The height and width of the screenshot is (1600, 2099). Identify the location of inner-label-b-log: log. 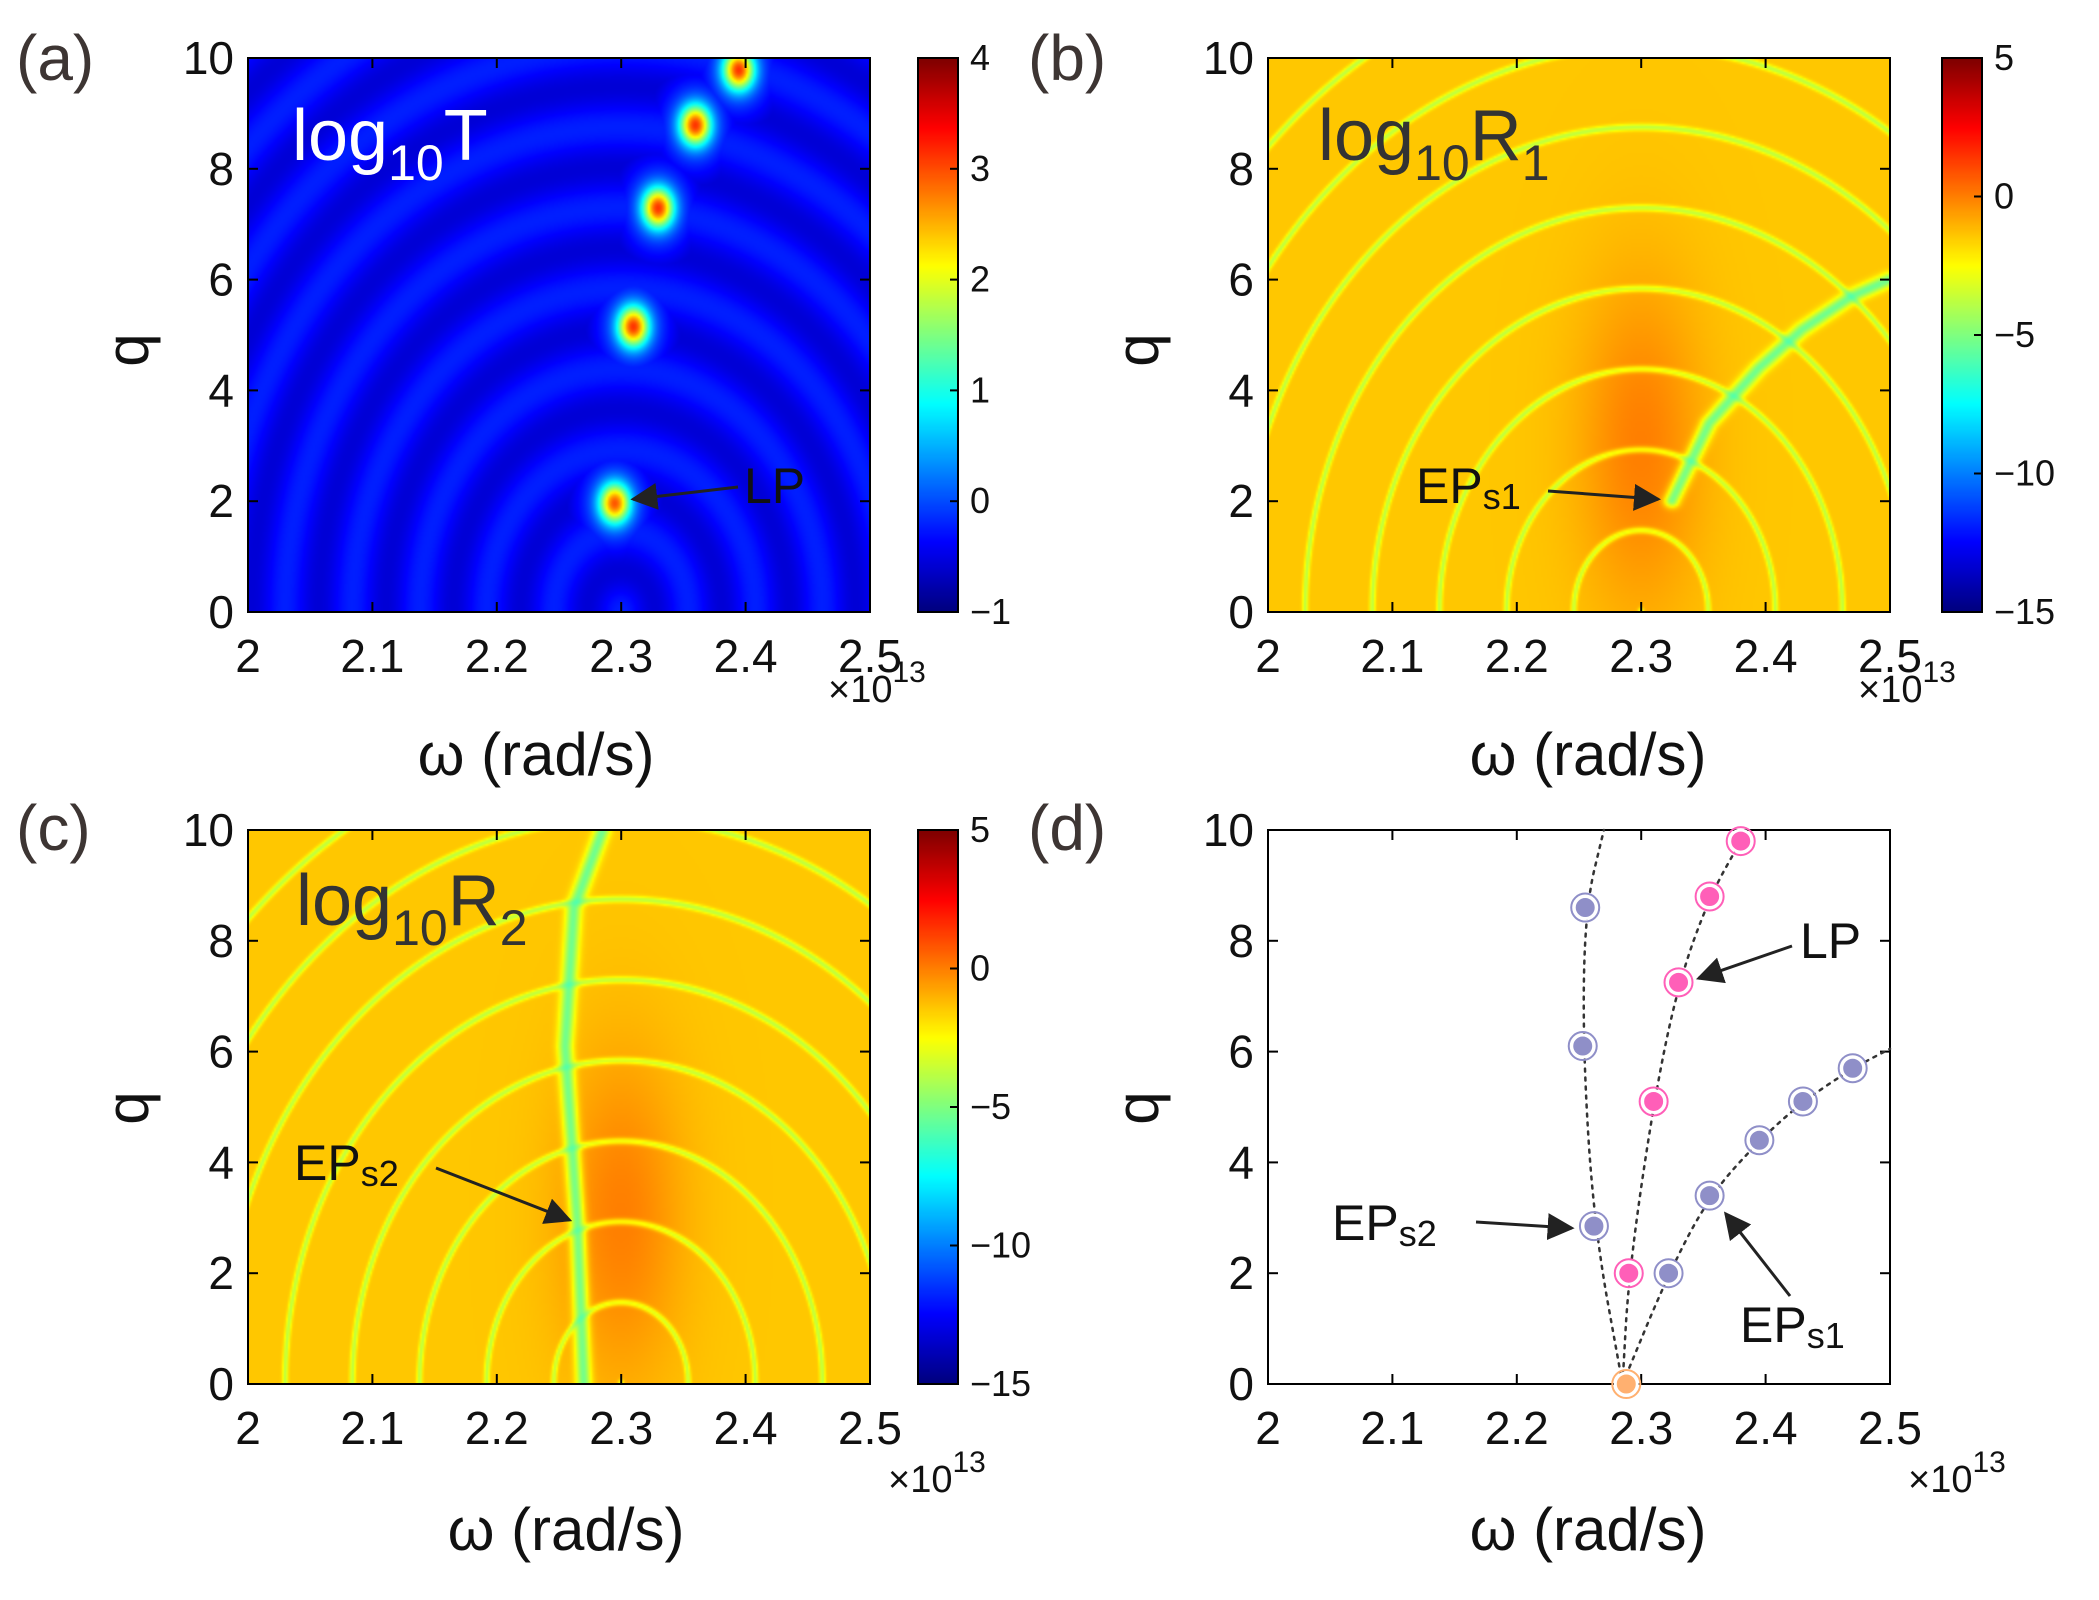
(1366, 136).